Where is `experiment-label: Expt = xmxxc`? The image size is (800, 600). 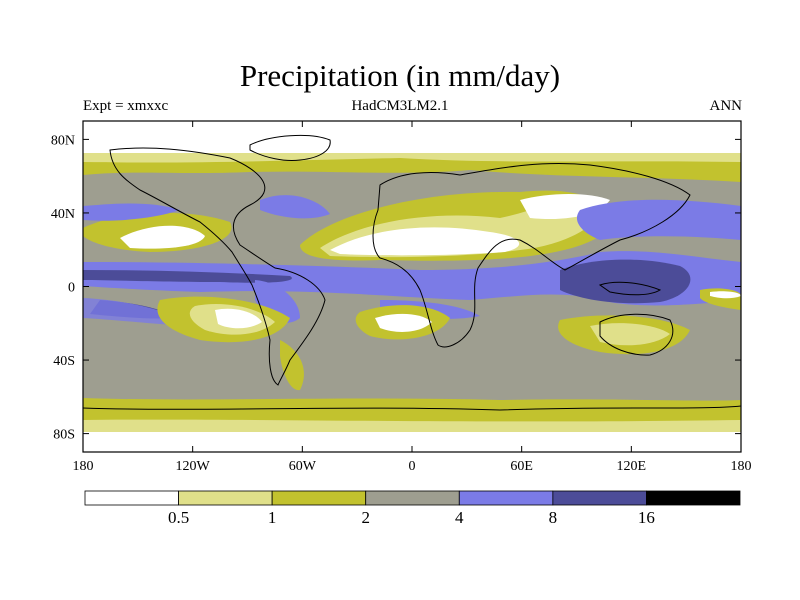
experiment-label: Expt = xmxxc is located at coordinates (126, 106).